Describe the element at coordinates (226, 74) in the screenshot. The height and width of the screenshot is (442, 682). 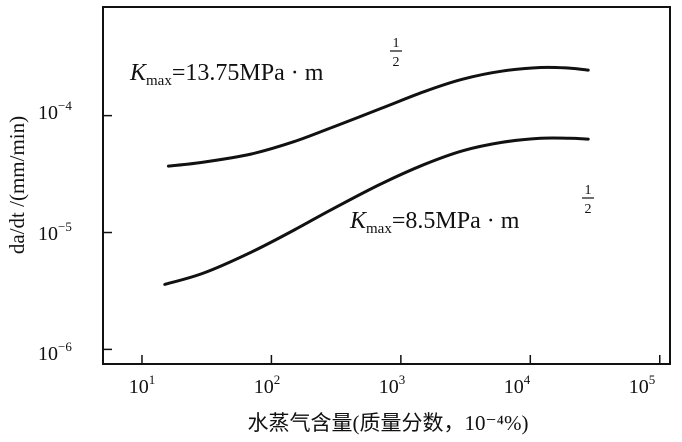
I see `svg-text: Kmax=13.75MPa · m` at that location.